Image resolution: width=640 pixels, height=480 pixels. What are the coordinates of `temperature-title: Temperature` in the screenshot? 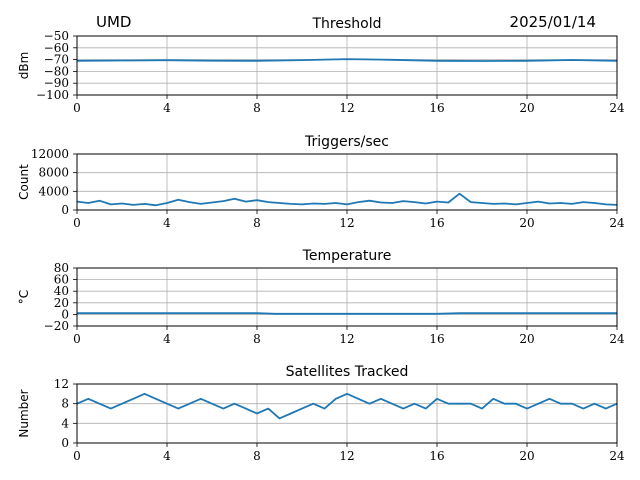 It's located at (347, 256).